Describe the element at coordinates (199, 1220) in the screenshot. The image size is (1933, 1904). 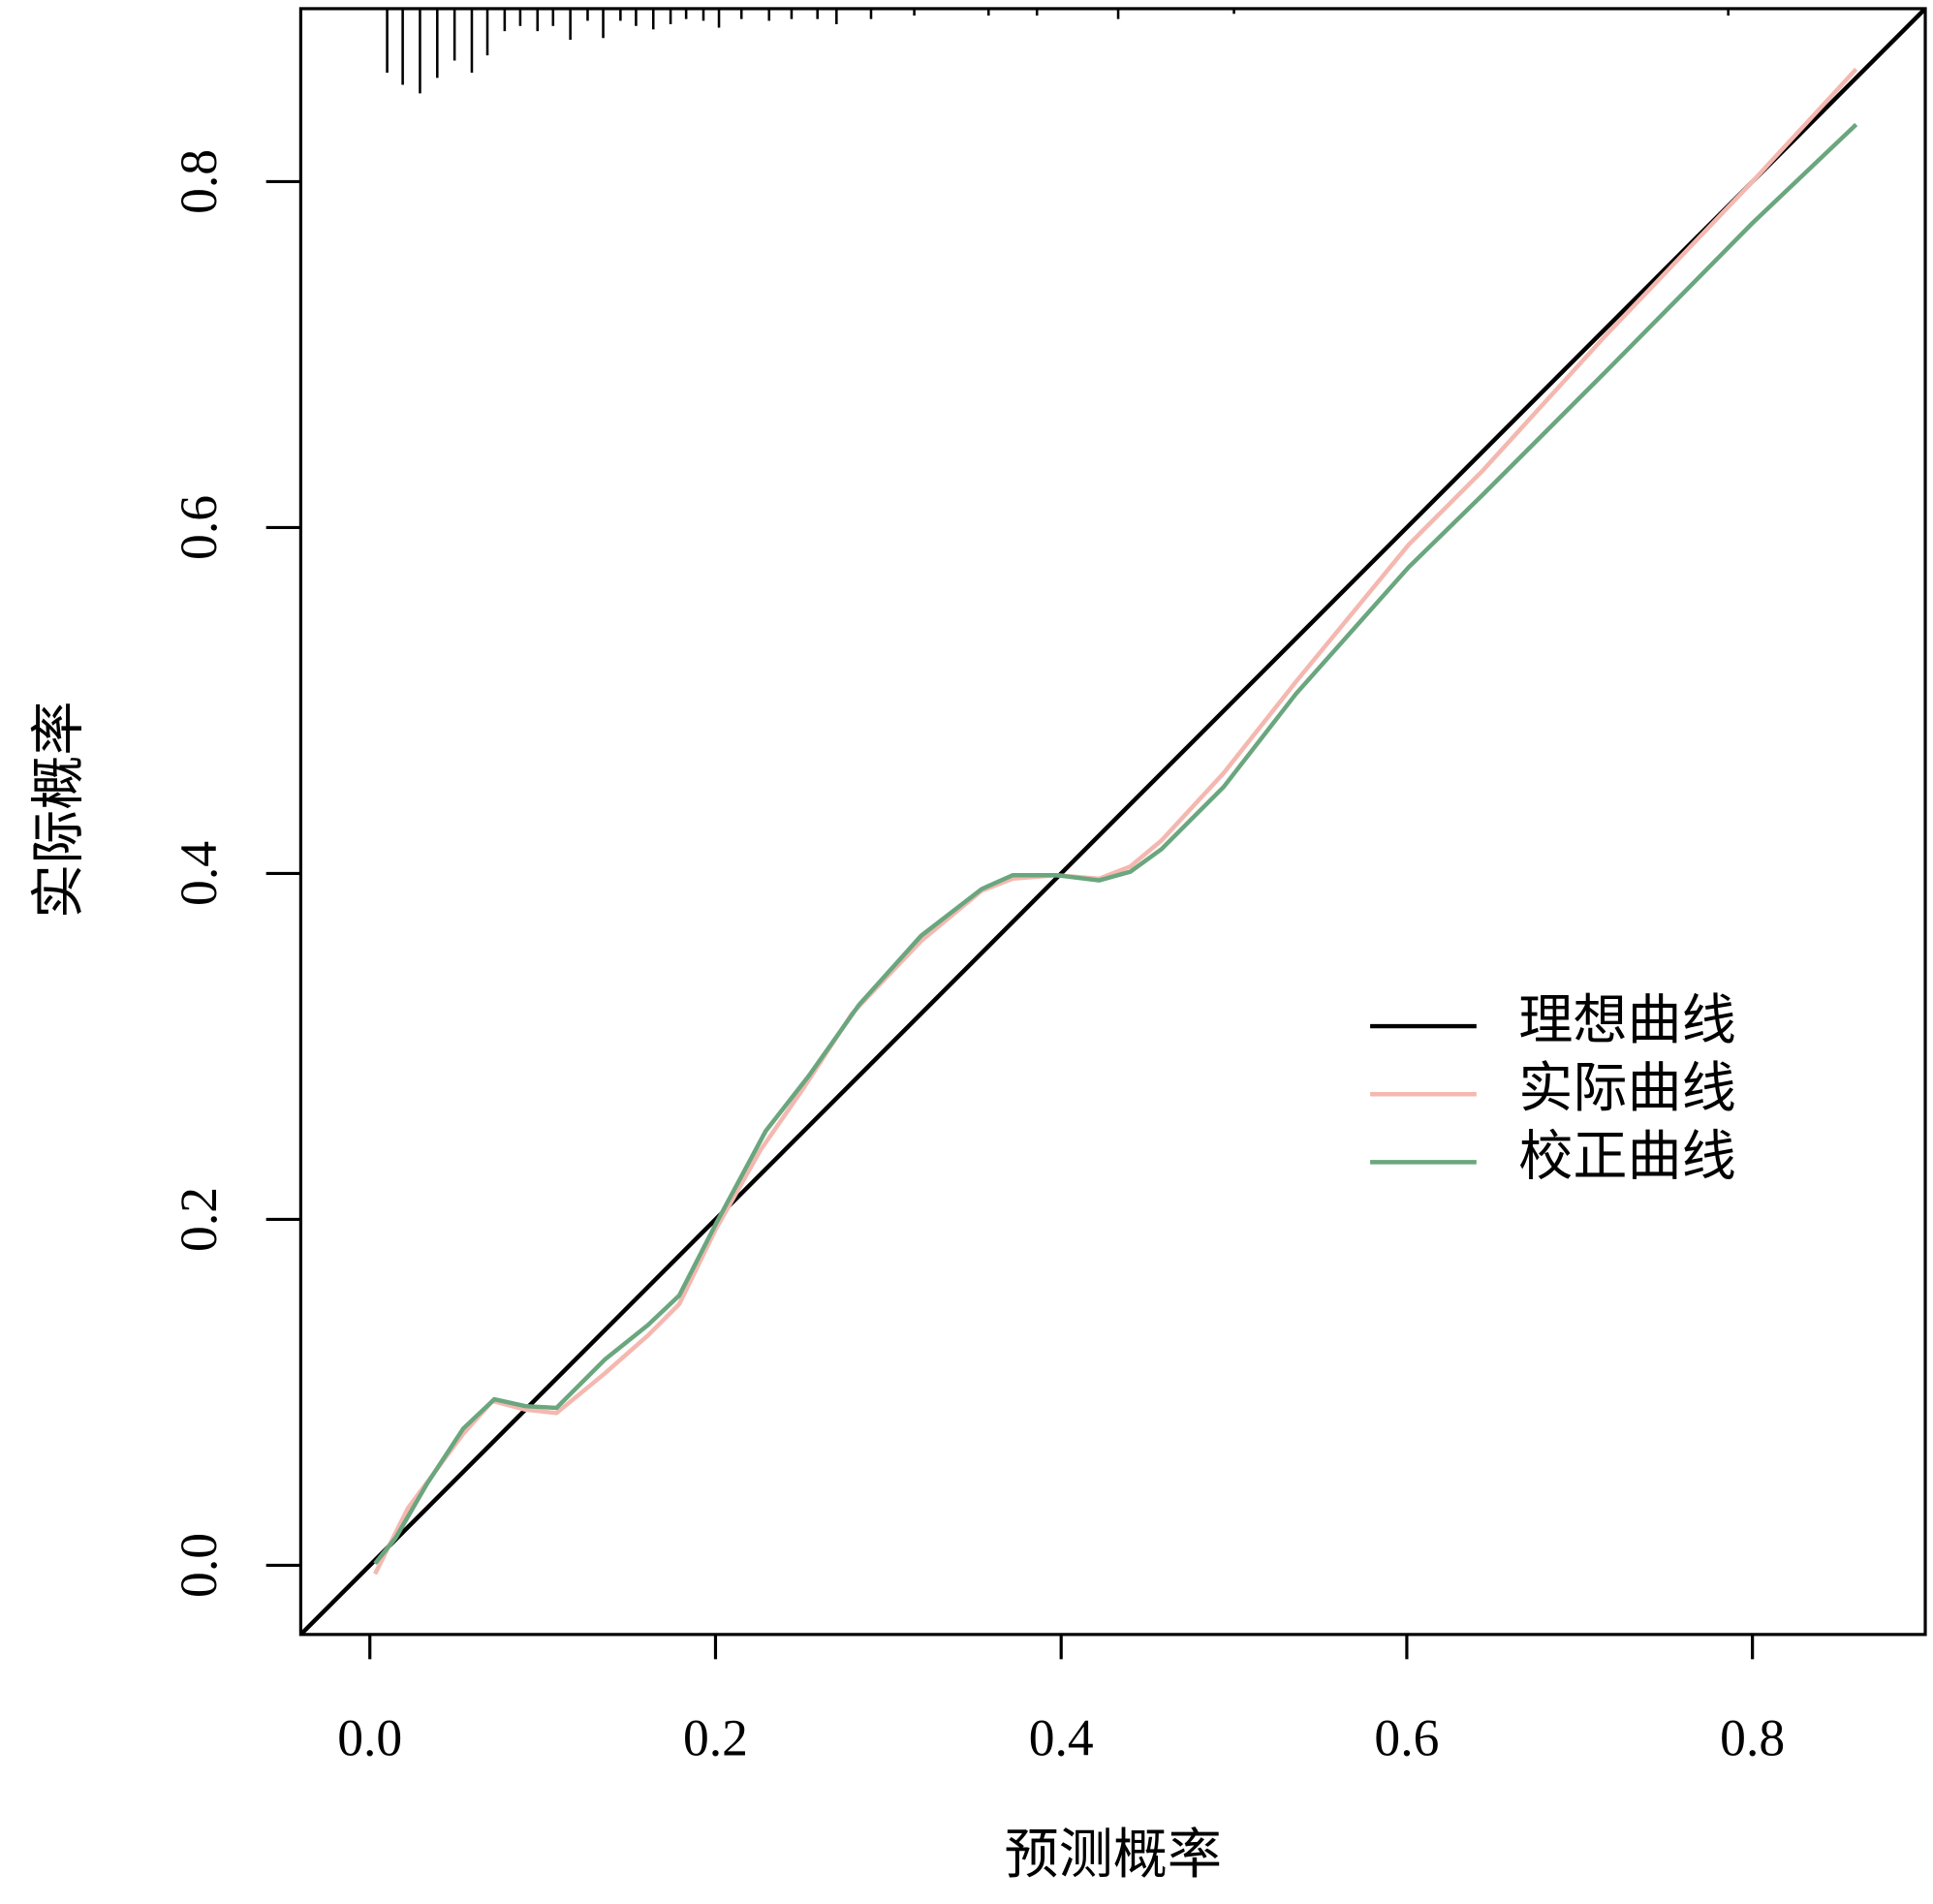
I see `y-tick-label: 0.2` at that location.